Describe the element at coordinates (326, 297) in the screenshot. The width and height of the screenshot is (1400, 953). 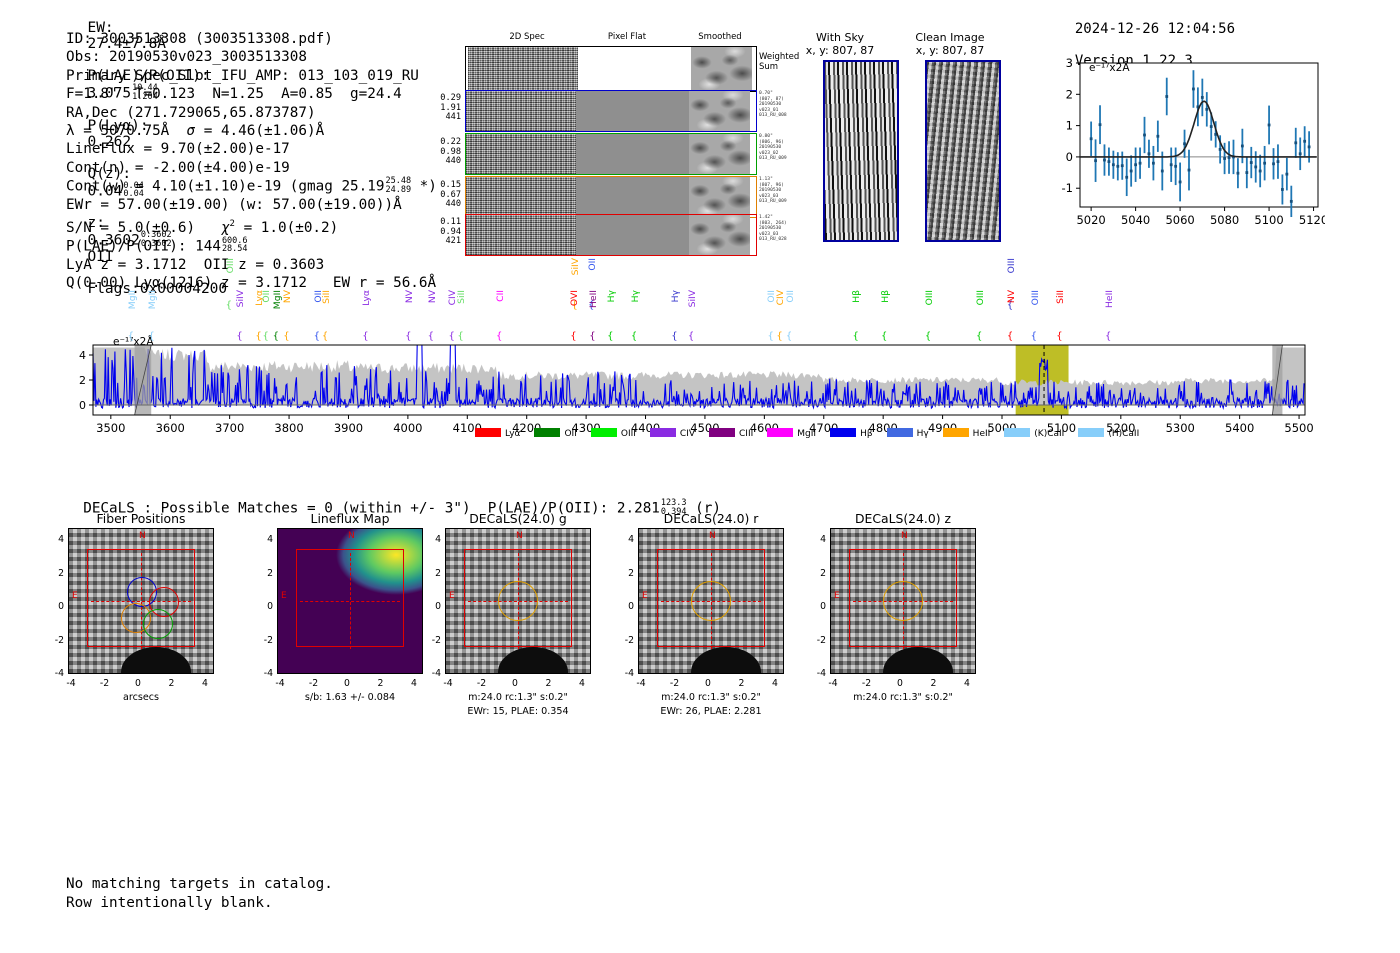
I see `line-marker-label-siii: SiII` at that location.